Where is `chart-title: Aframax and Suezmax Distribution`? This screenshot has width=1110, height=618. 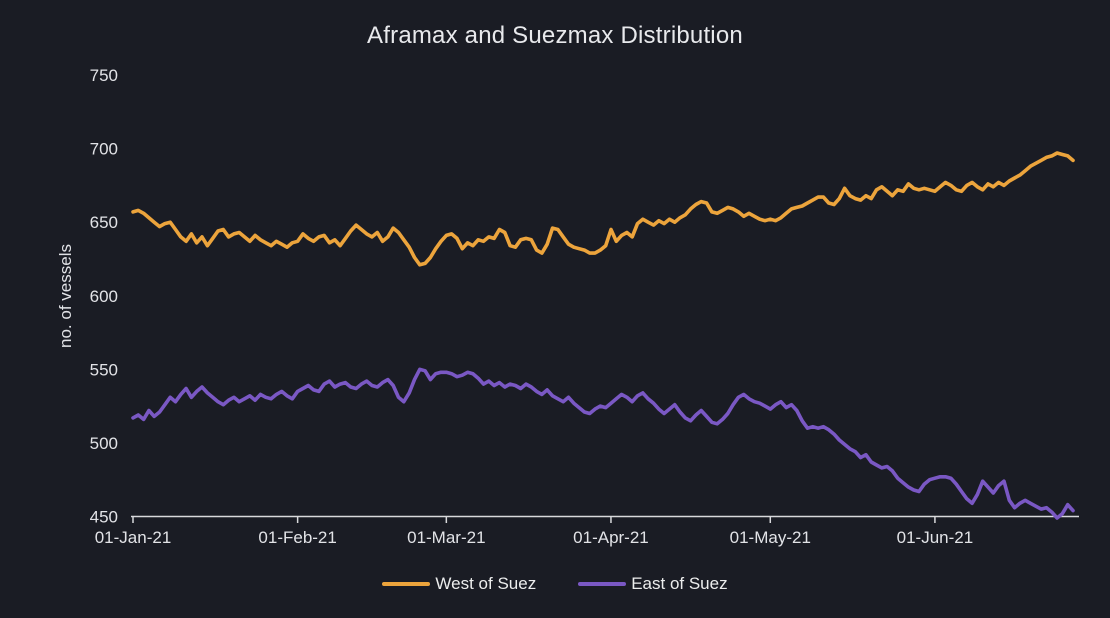
chart-title: Aframax and Suezmax Distribution is located at coordinates (555, 35).